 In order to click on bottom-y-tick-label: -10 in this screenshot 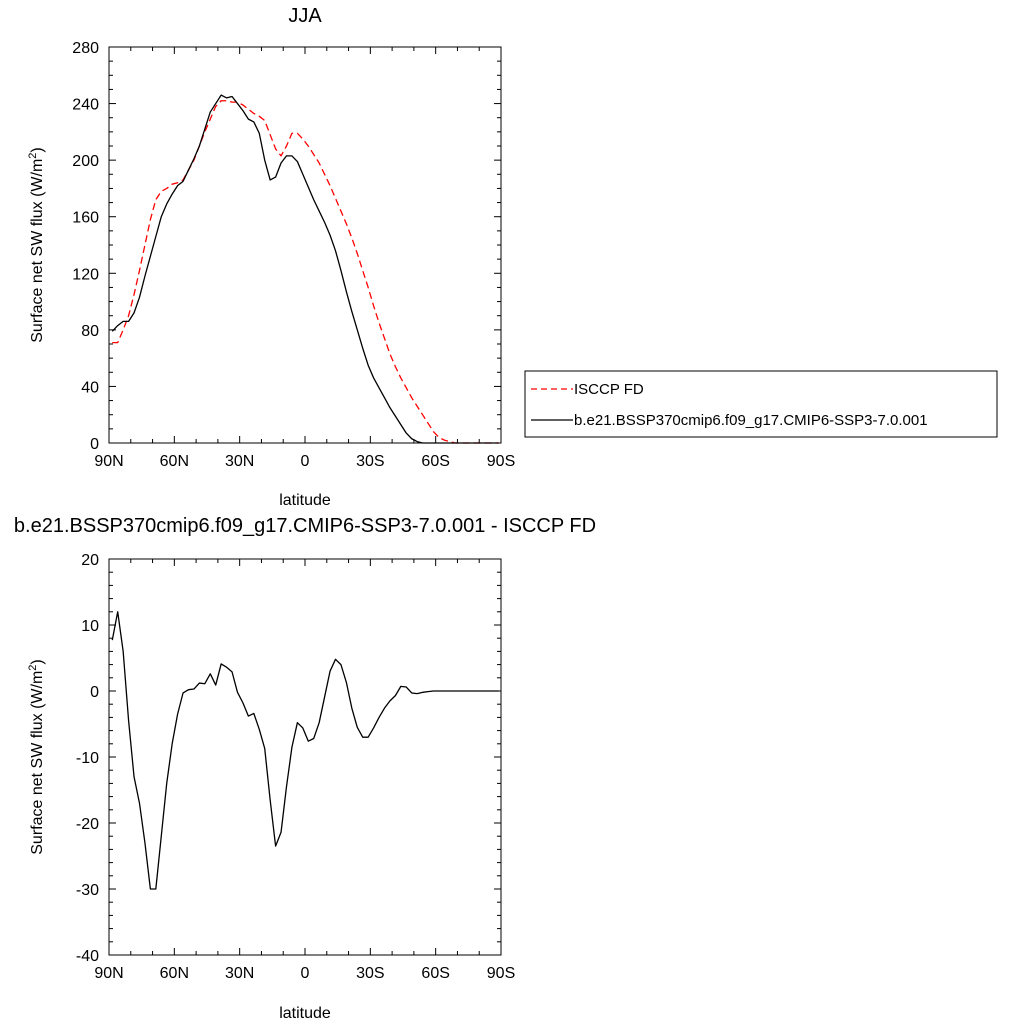, I will do `click(87, 758)`.